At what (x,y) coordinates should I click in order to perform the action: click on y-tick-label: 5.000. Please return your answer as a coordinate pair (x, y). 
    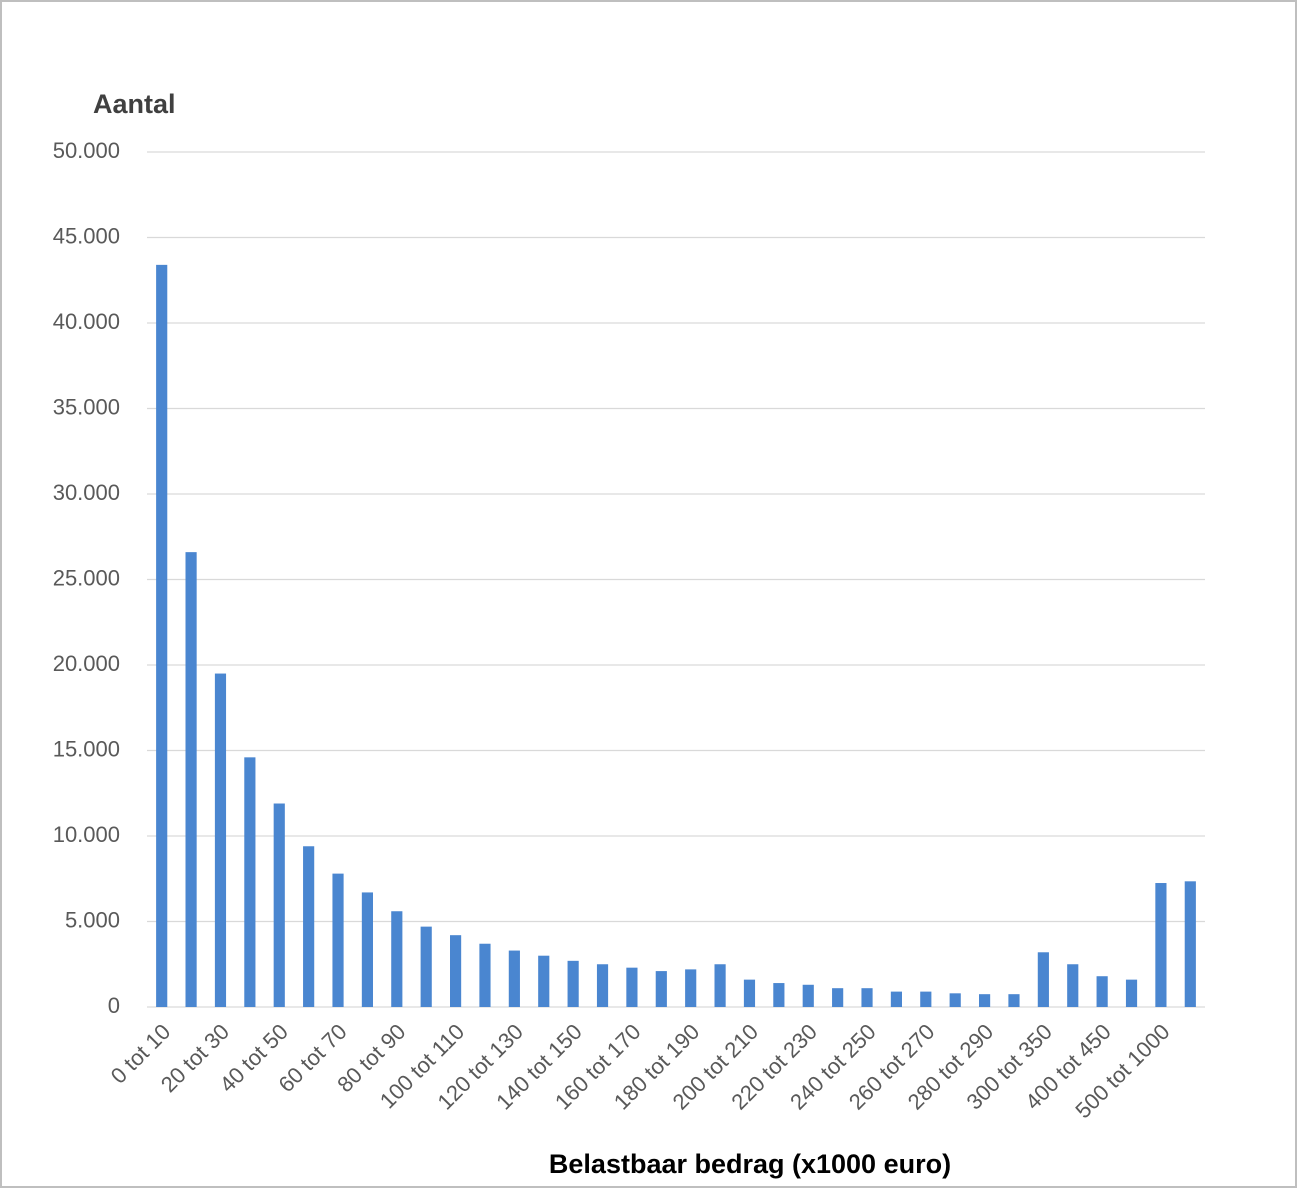
    Looking at the image, I should click on (92, 919).